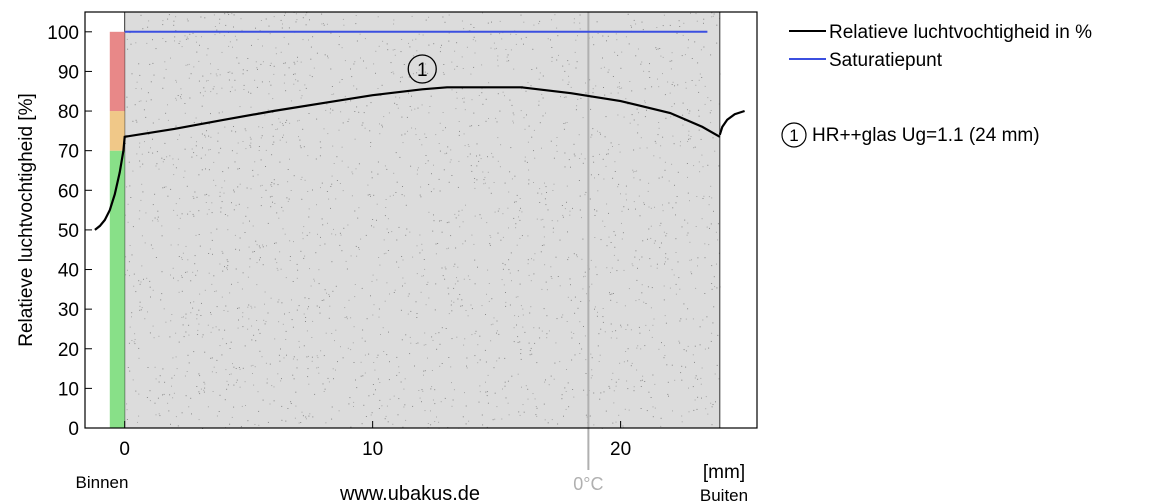  Describe the element at coordinates (588, 484) in the screenshot. I see `zero-degree-label: 0°C` at that location.